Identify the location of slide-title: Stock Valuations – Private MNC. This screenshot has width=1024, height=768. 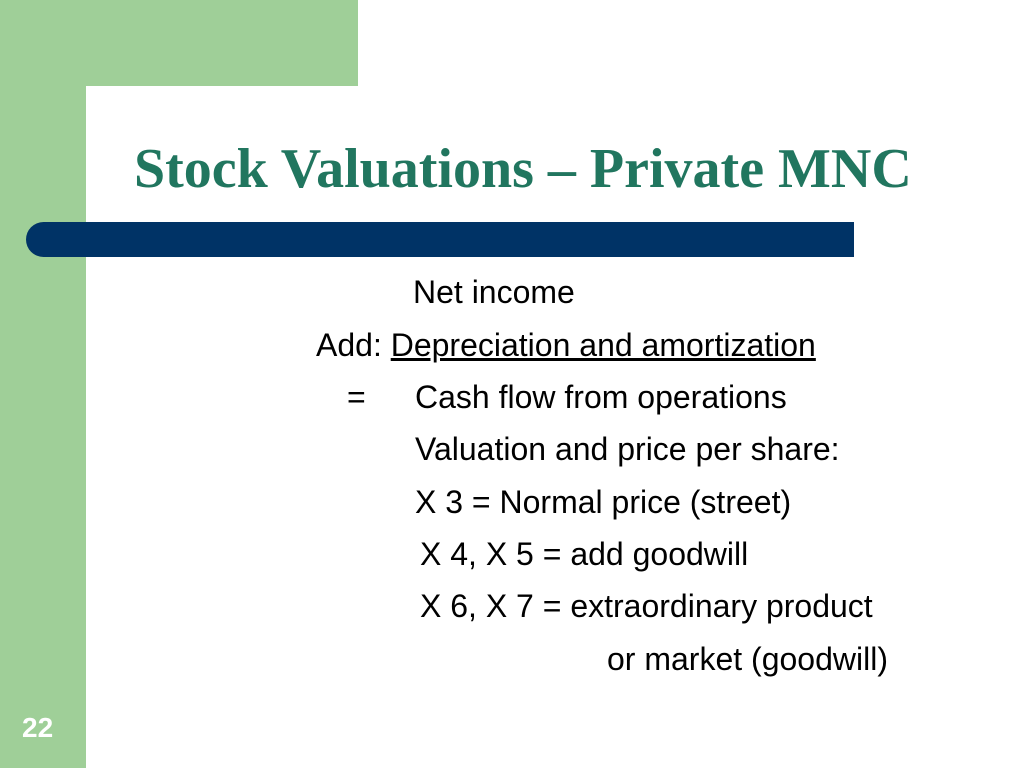
(523, 169).